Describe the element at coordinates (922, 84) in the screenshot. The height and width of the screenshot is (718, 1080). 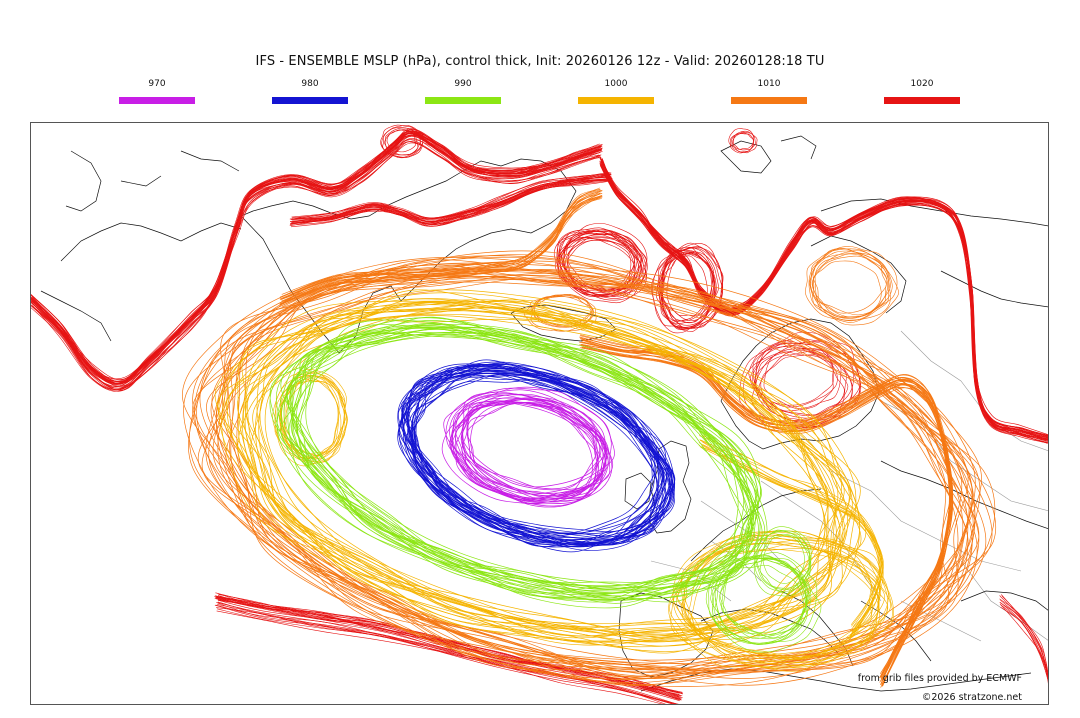
I see `legend-label: 1020` at that location.